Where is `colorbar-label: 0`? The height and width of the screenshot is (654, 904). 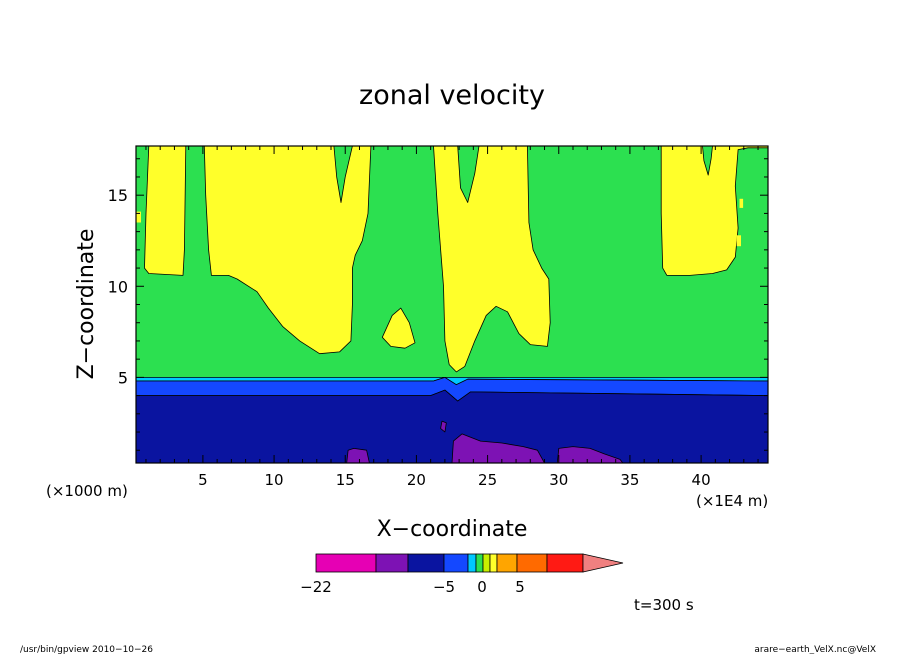 colorbar-label: 0 is located at coordinates (482, 587).